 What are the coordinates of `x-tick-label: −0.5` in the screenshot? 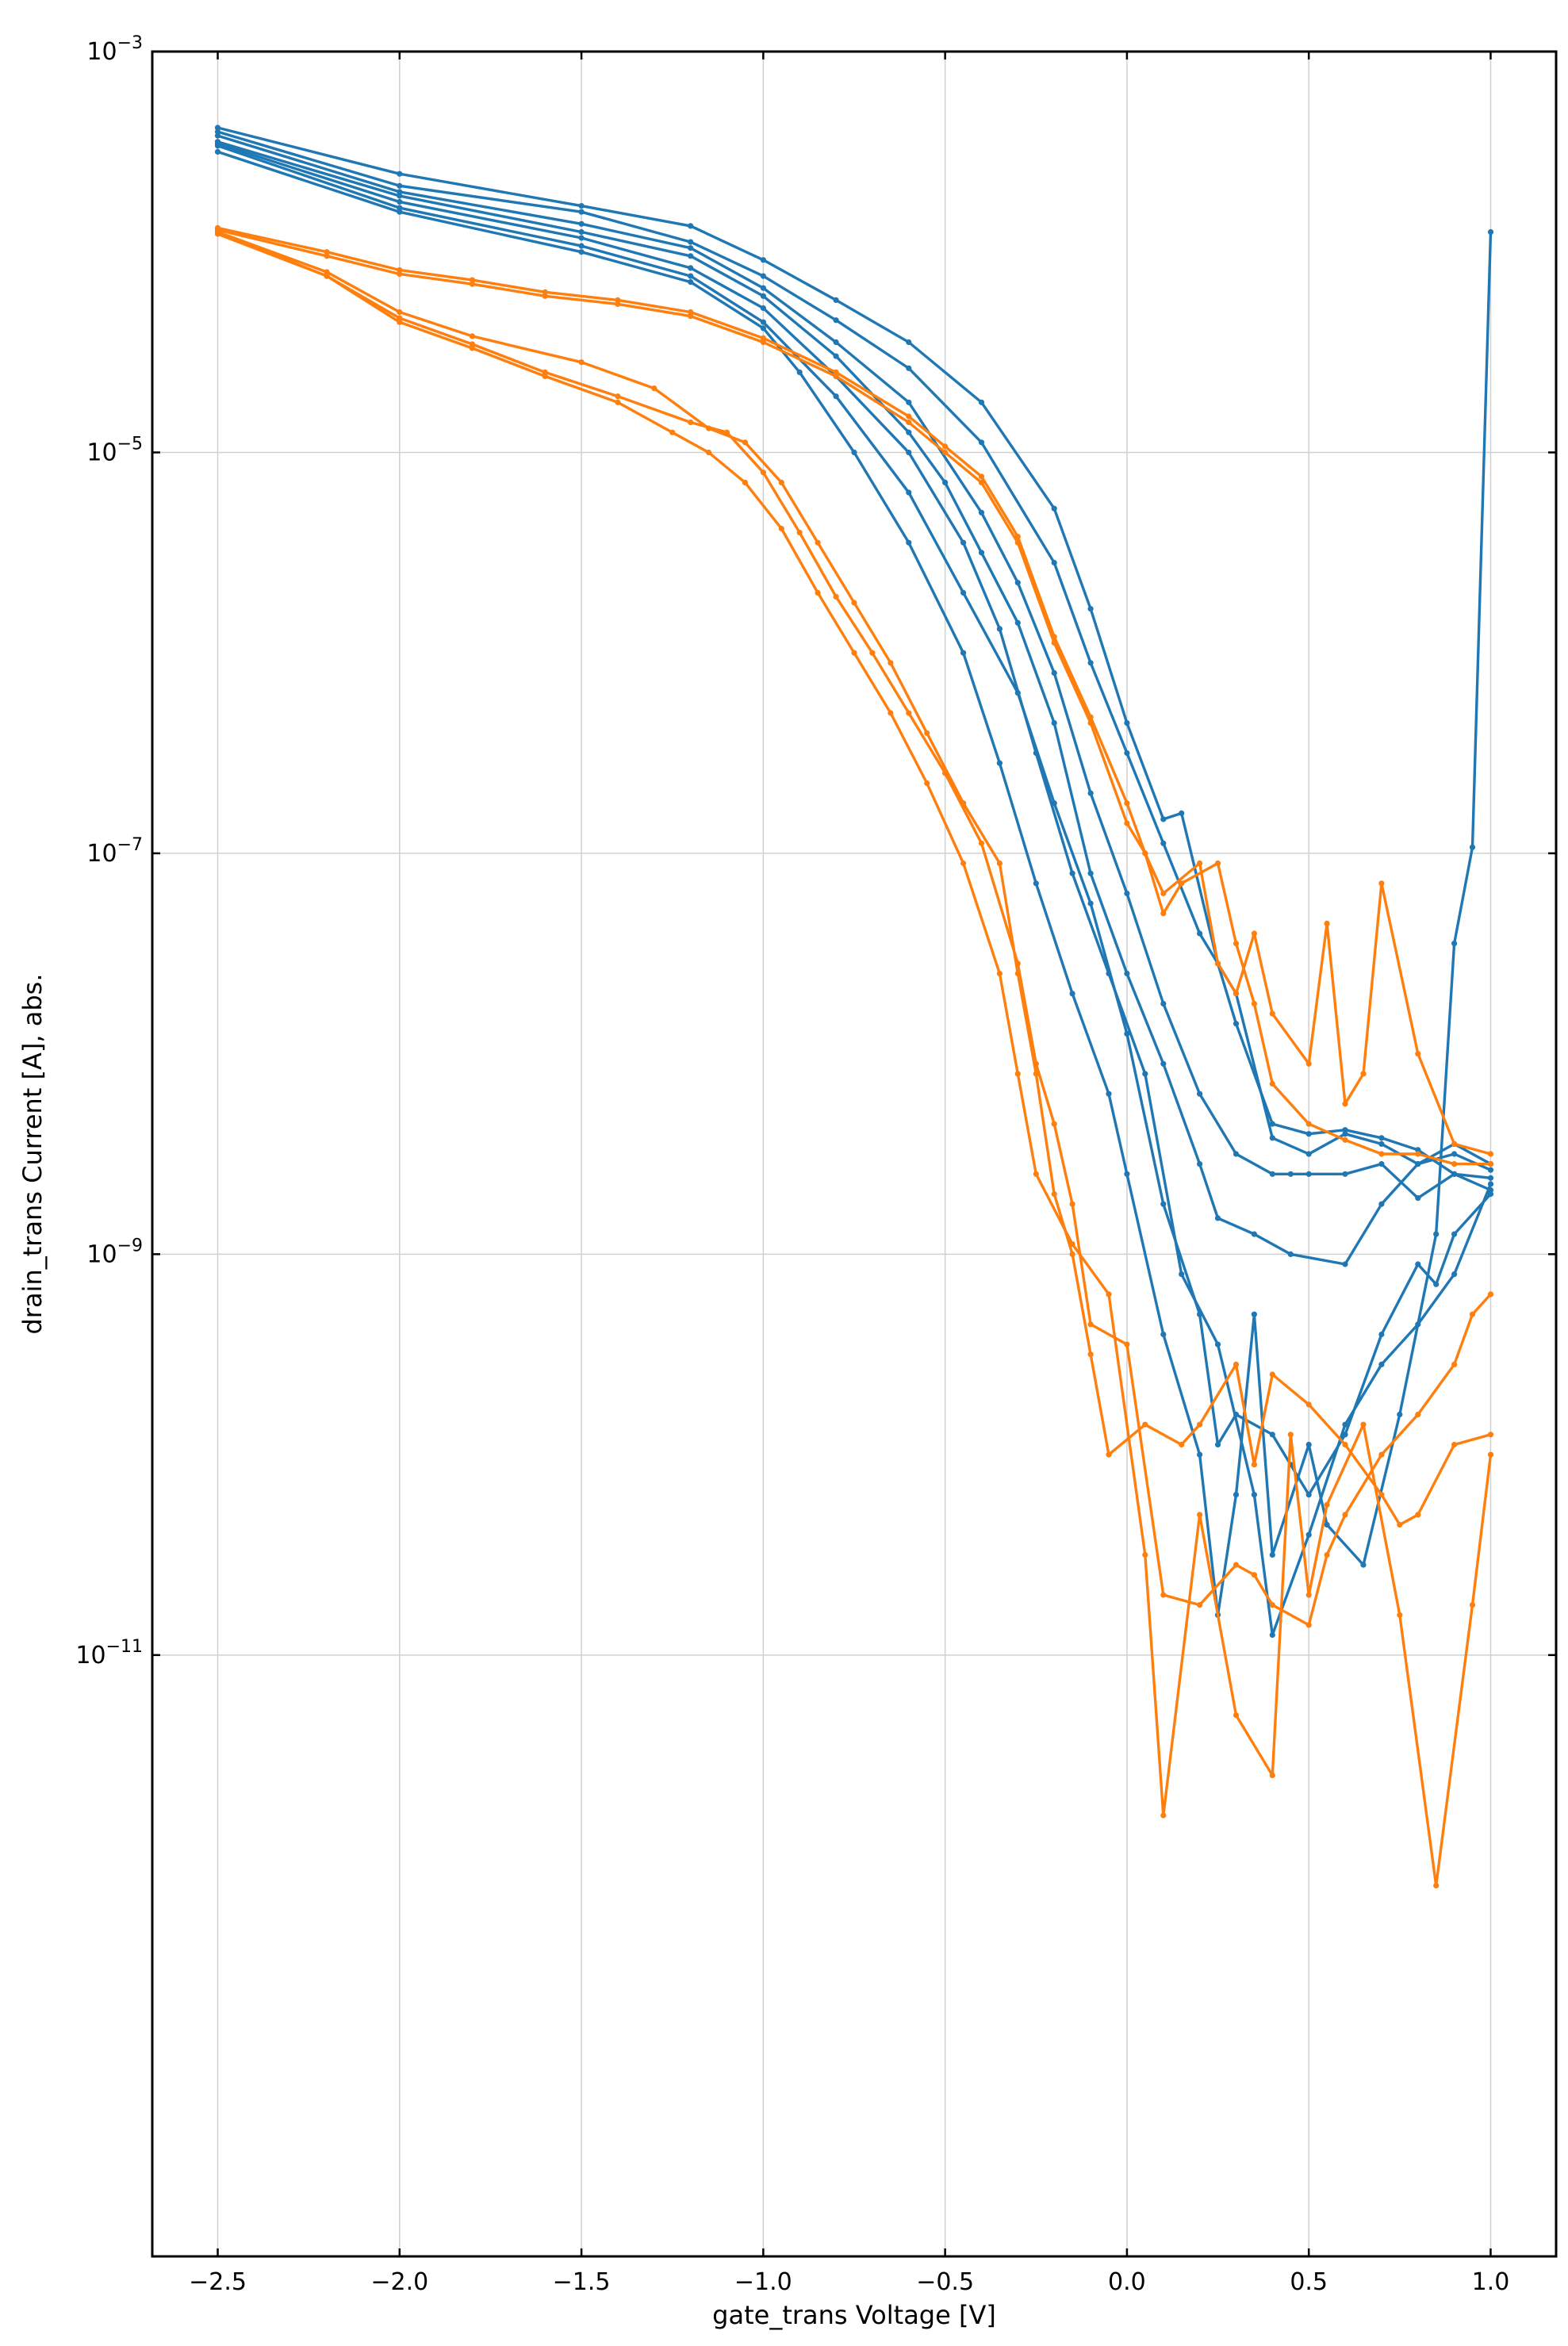 It's located at (945, 2282).